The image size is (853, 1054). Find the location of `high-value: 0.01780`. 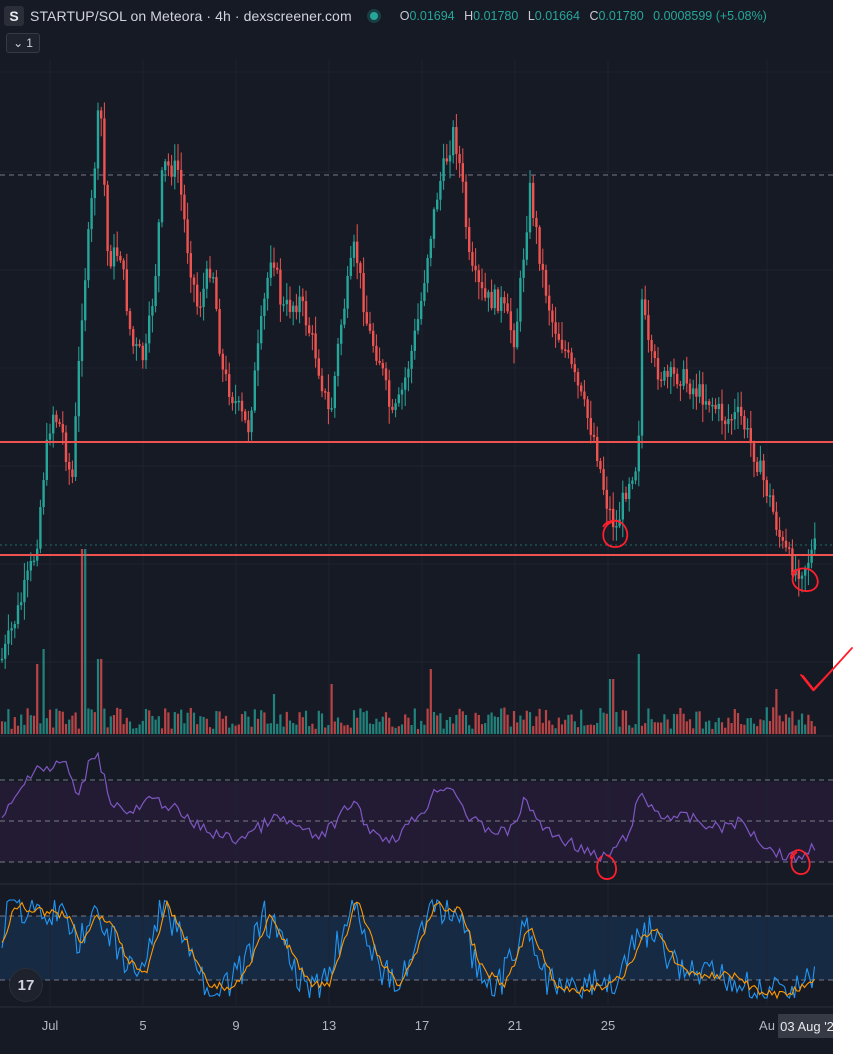

high-value: 0.01780 is located at coordinates (496, 16).